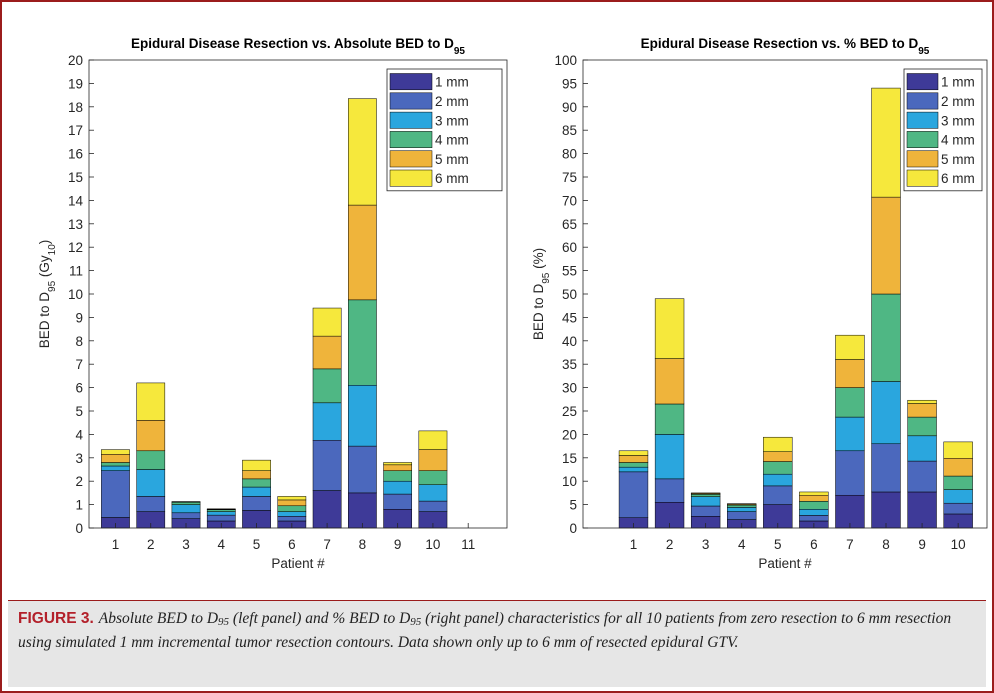  Describe the element at coordinates (569, 317) in the screenshot. I see `y-tick-label: 45` at that location.